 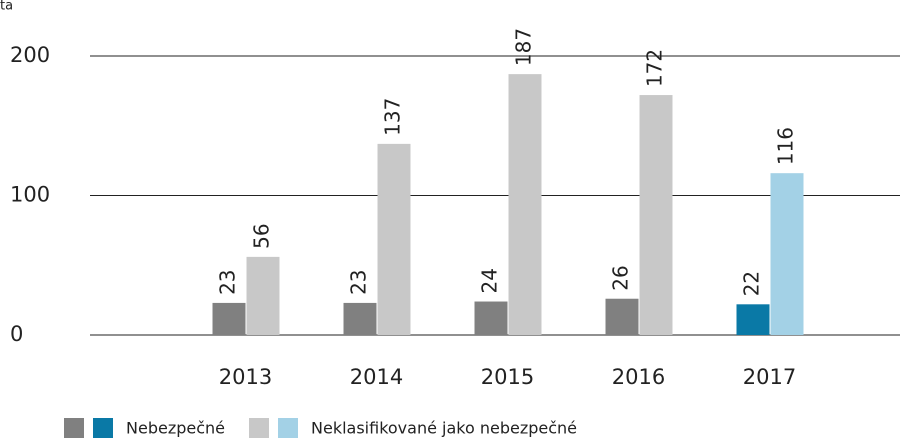 What do you see at coordinates (490, 280) in the screenshot?
I see `value-label: 24` at bounding box center [490, 280].